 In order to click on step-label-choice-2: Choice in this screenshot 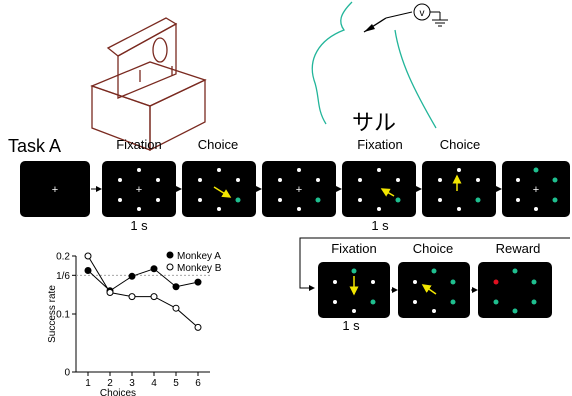, I will do `click(460, 144)`.